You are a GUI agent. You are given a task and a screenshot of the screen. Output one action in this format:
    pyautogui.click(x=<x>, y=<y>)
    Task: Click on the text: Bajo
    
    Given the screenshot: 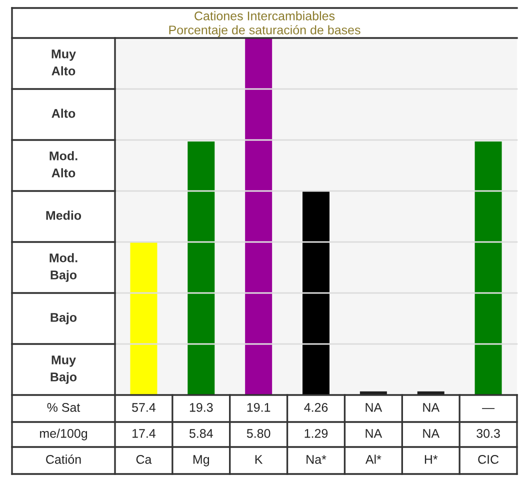 What is the action you would take?
    pyautogui.click(x=63, y=318)
    